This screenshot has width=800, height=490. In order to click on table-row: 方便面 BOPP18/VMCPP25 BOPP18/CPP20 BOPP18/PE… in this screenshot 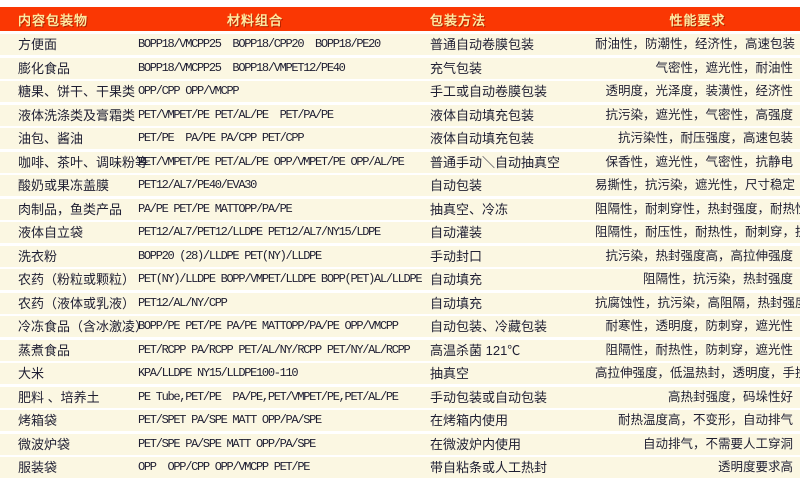, I will do `click(400, 44)`.